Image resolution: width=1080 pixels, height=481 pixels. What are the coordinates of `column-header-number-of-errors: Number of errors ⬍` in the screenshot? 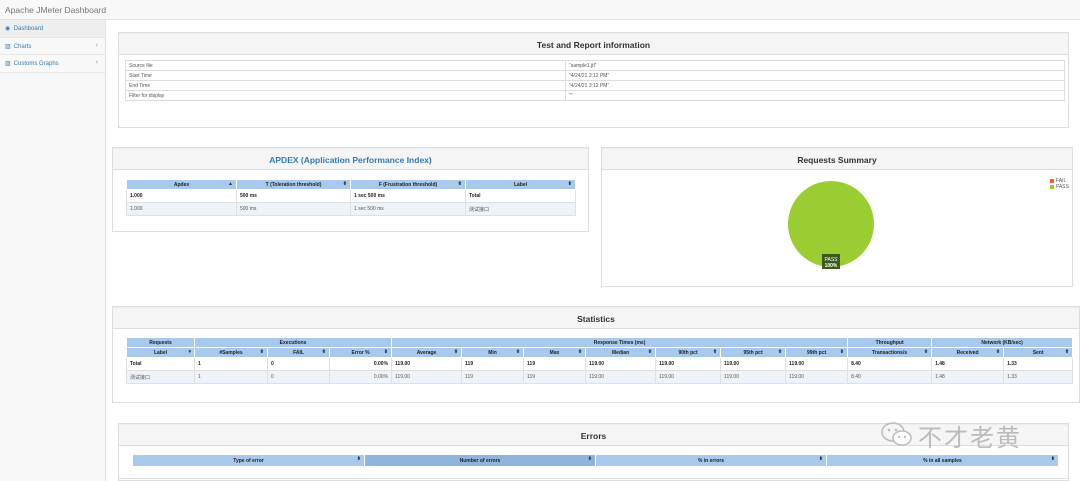 It's located at (480, 460).